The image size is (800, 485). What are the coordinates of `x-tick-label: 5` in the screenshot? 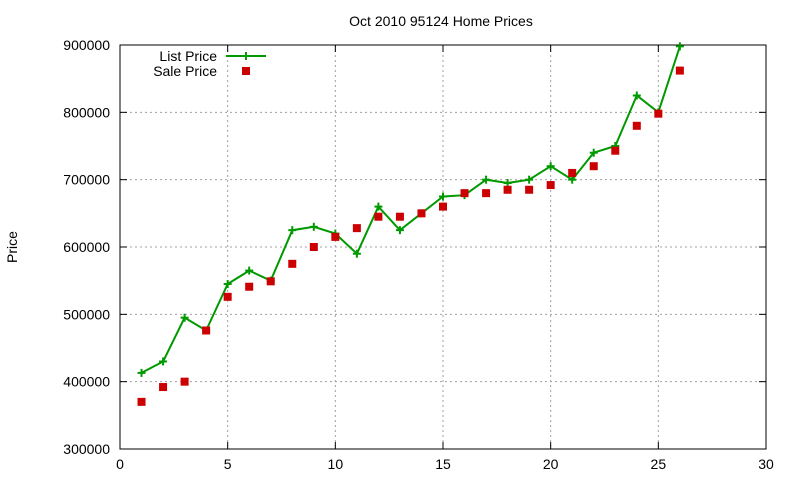 It's located at (228, 464).